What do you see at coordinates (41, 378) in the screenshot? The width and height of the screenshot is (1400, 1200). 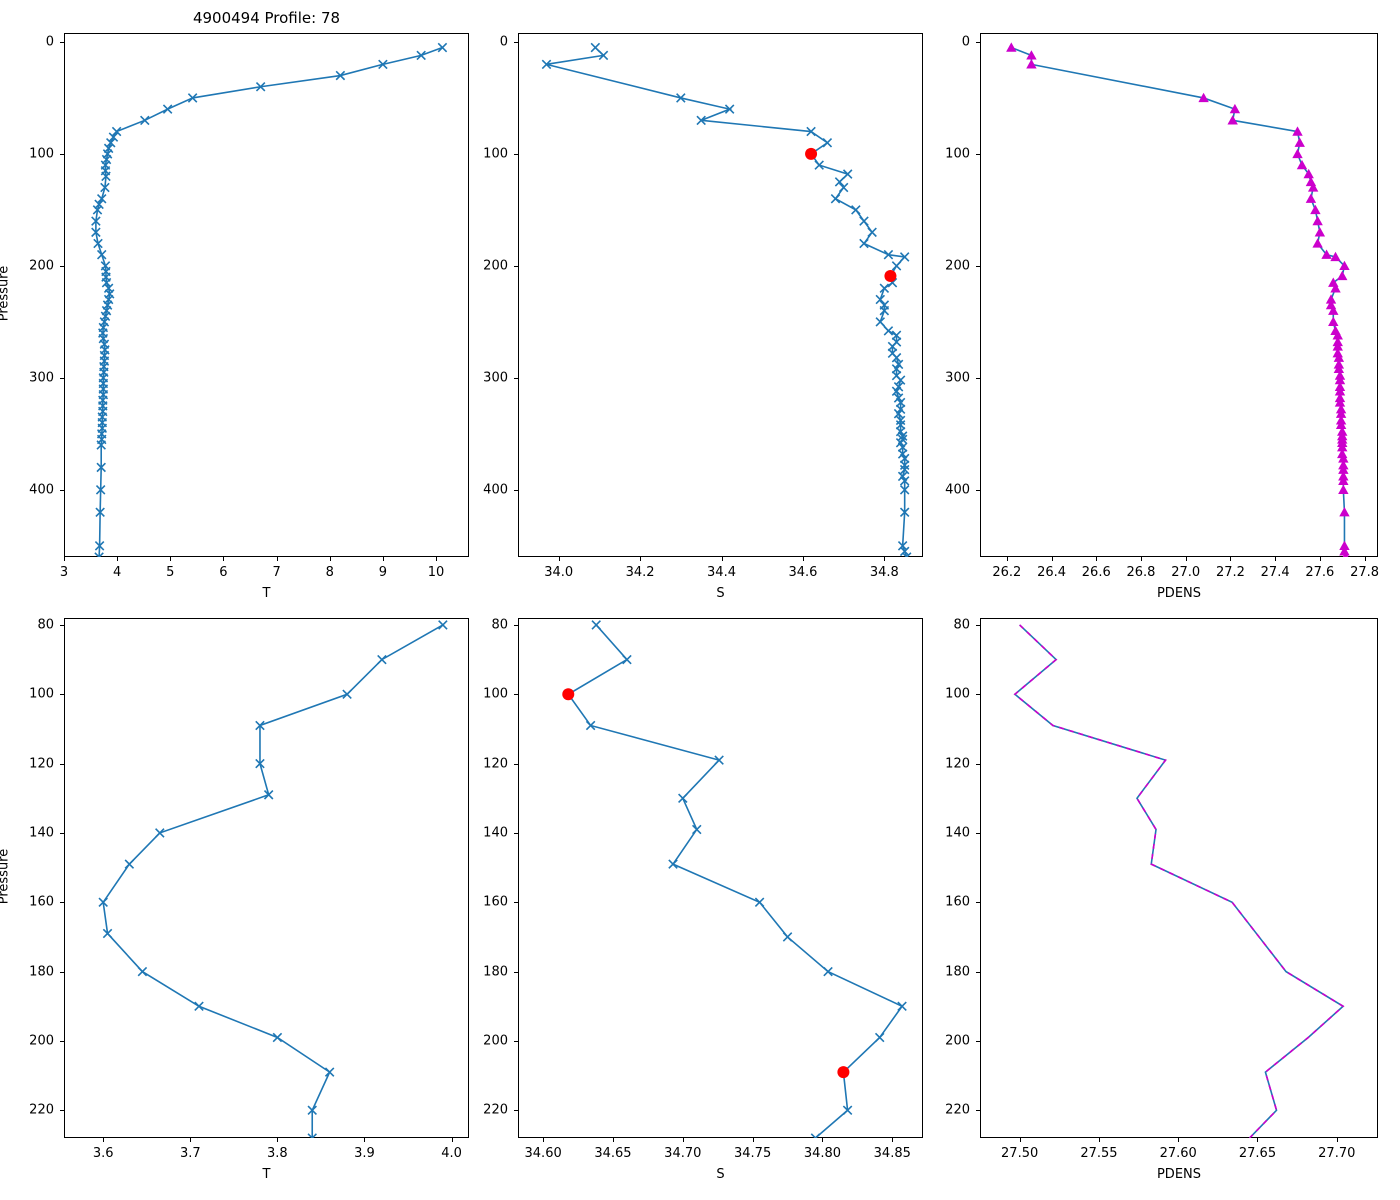 I see `ytick-label: 300` at bounding box center [41, 378].